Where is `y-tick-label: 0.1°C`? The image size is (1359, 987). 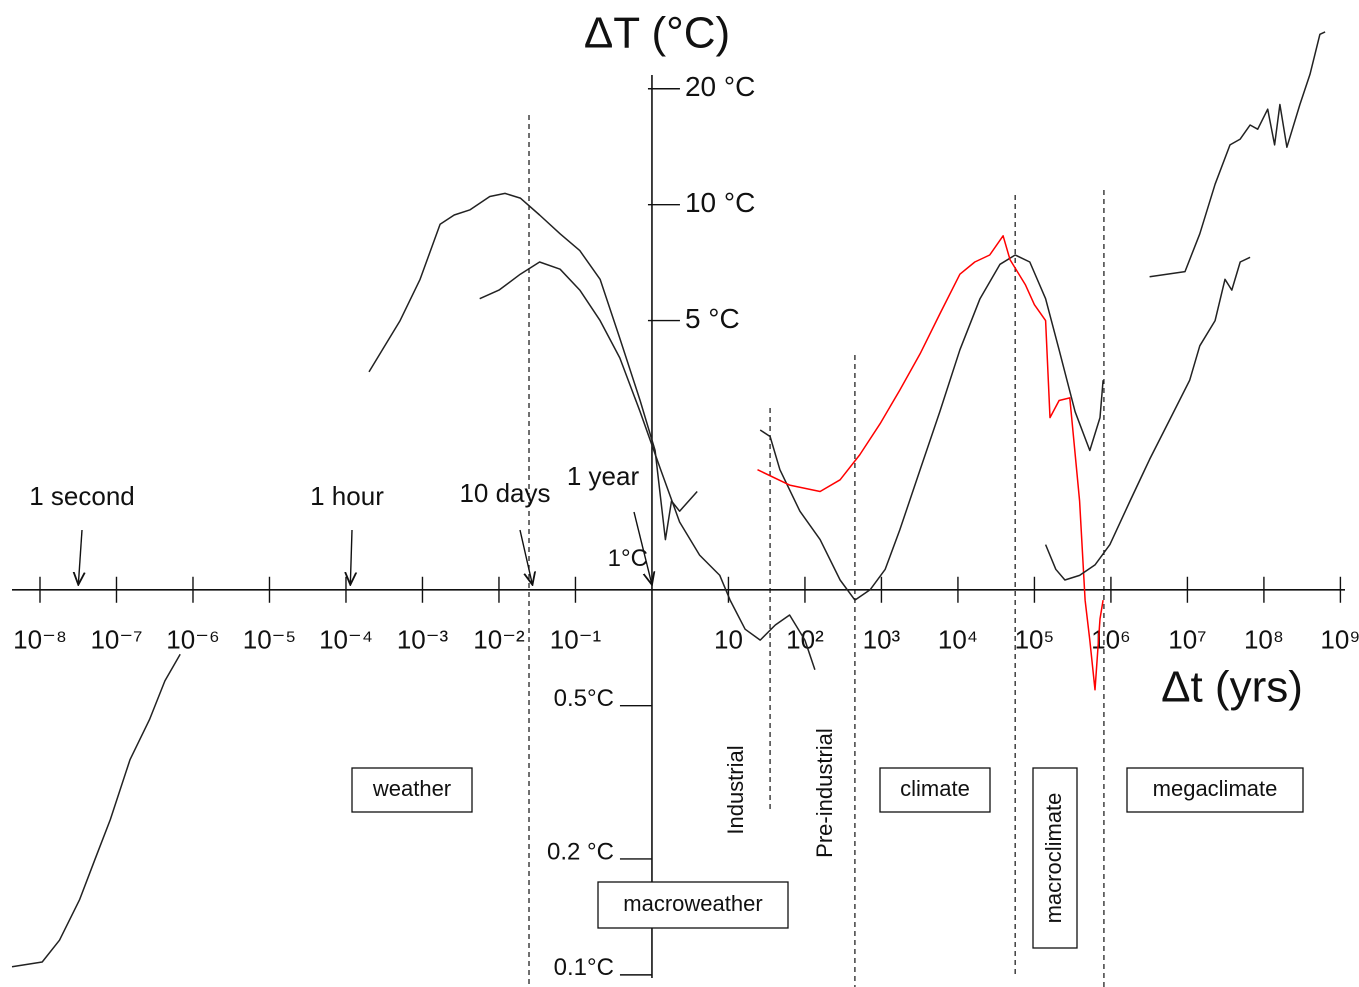 y-tick-label: 0.1°C is located at coordinates (584, 967).